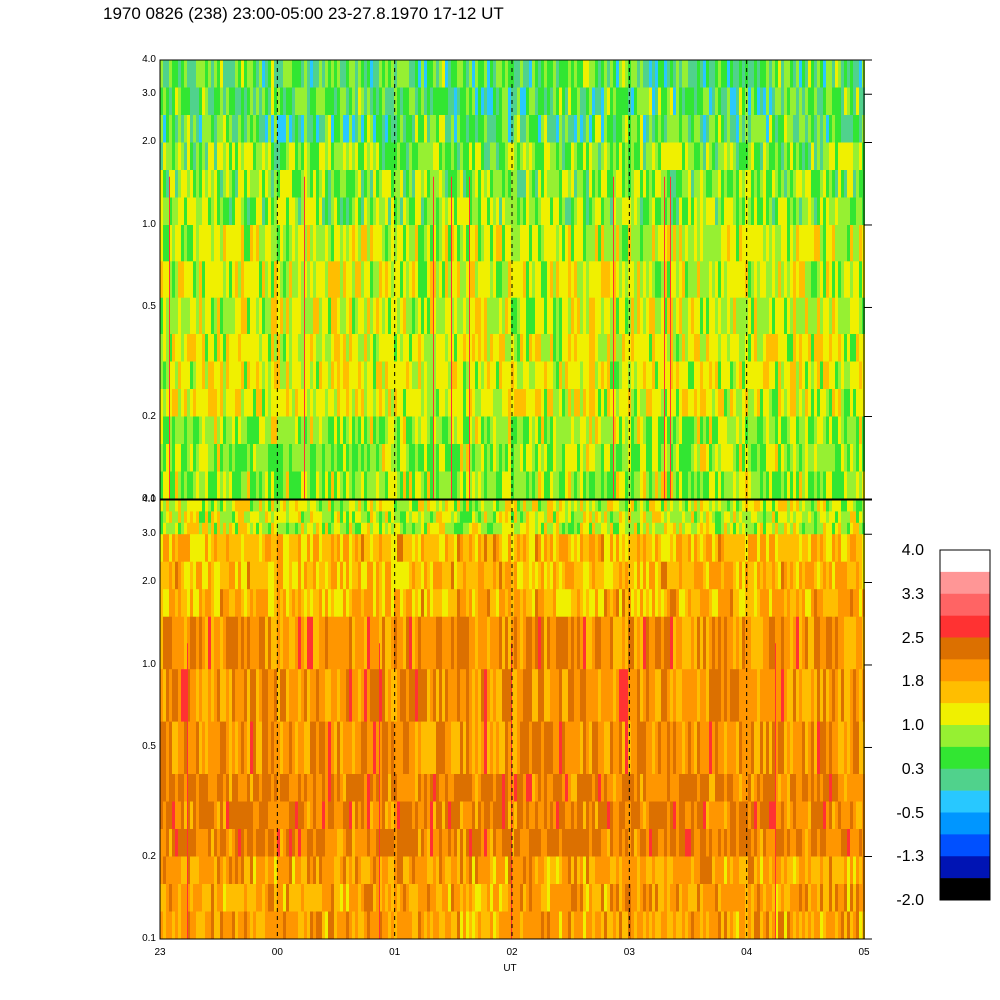  I want to click on colorbar-frame, so click(965, 725).